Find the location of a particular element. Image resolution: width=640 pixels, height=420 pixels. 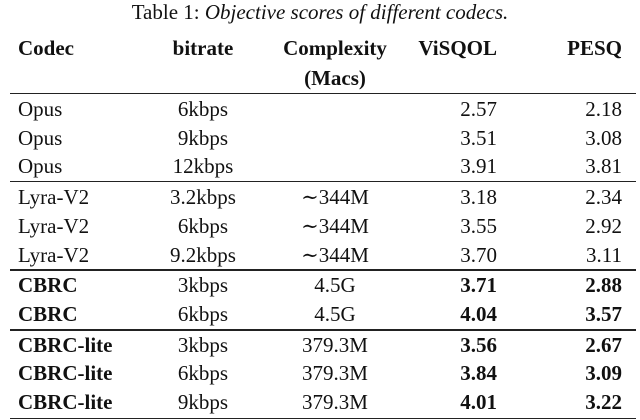

table-cell: 3.91 is located at coordinates (478, 166).